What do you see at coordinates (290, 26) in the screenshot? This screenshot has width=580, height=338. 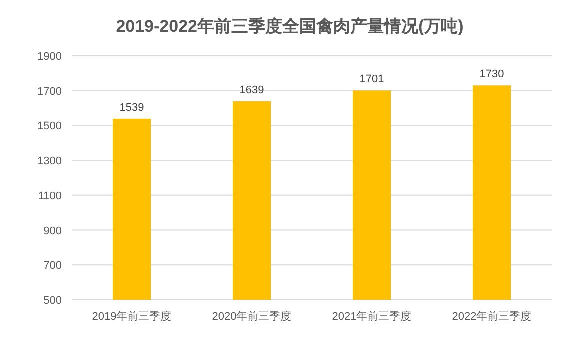 I see `title: 2019-2022年前三季度全国禽肉产量情况(万吨)` at bounding box center [290, 26].